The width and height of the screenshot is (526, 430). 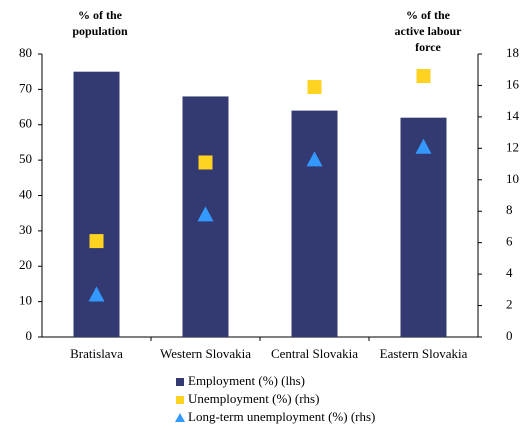 What do you see at coordinates (509, 335) in the screenshot?
I see `y2-tick-label: 0` at bounding box center [509, 335].